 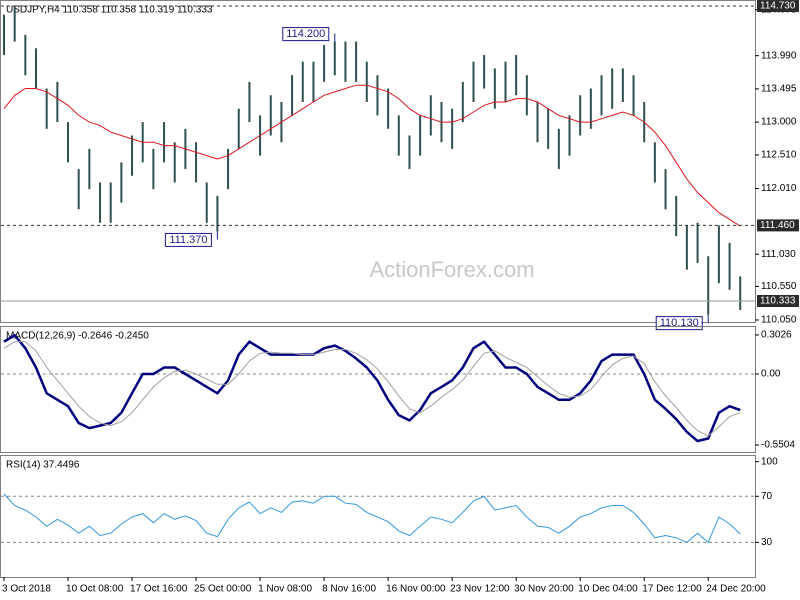 I want to click on watermark: ActionForex.com, so click(x=451, y=269).